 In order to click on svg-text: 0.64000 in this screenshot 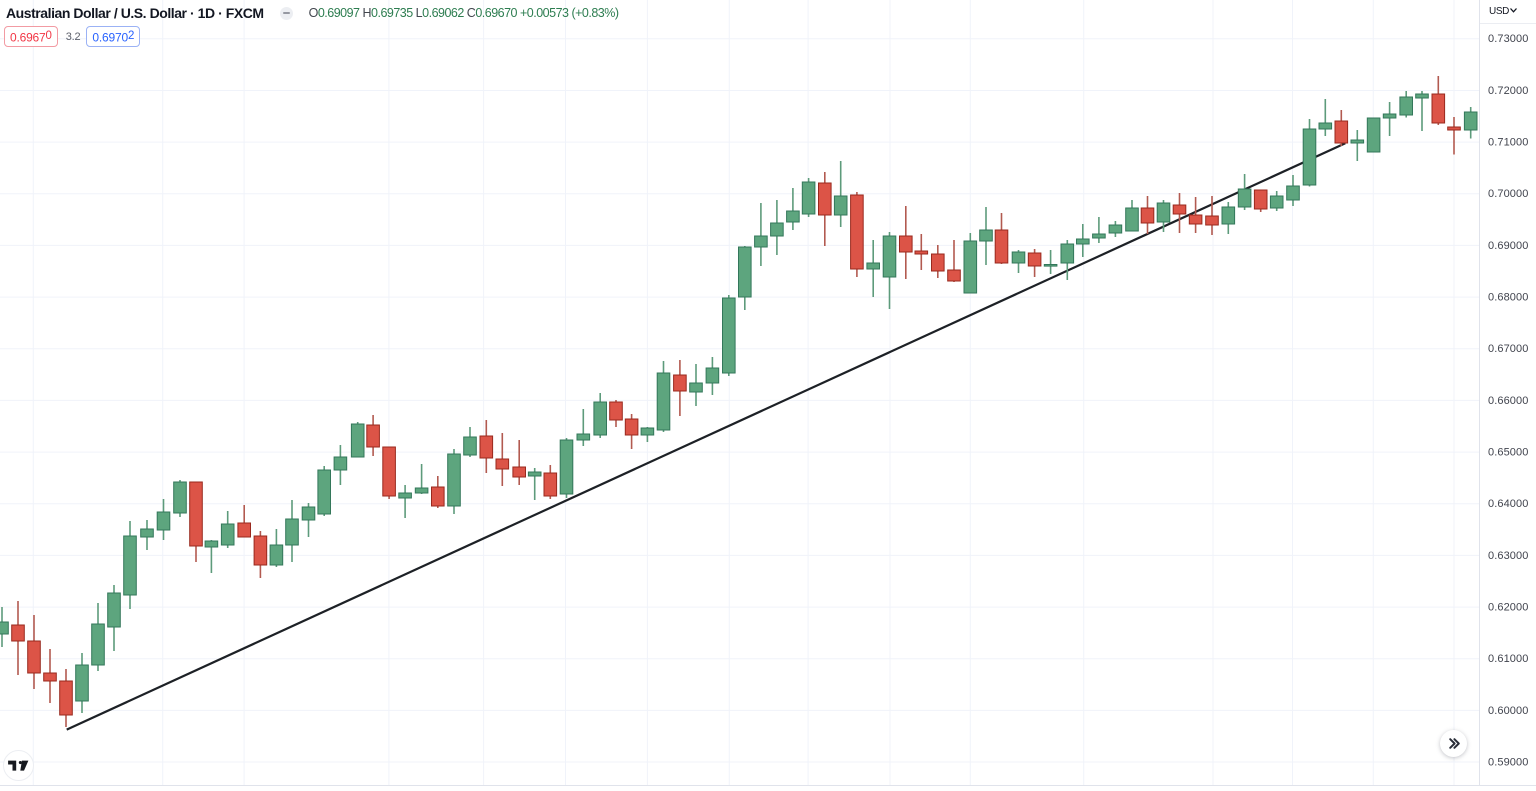, I will do `click(1508, 504)`.